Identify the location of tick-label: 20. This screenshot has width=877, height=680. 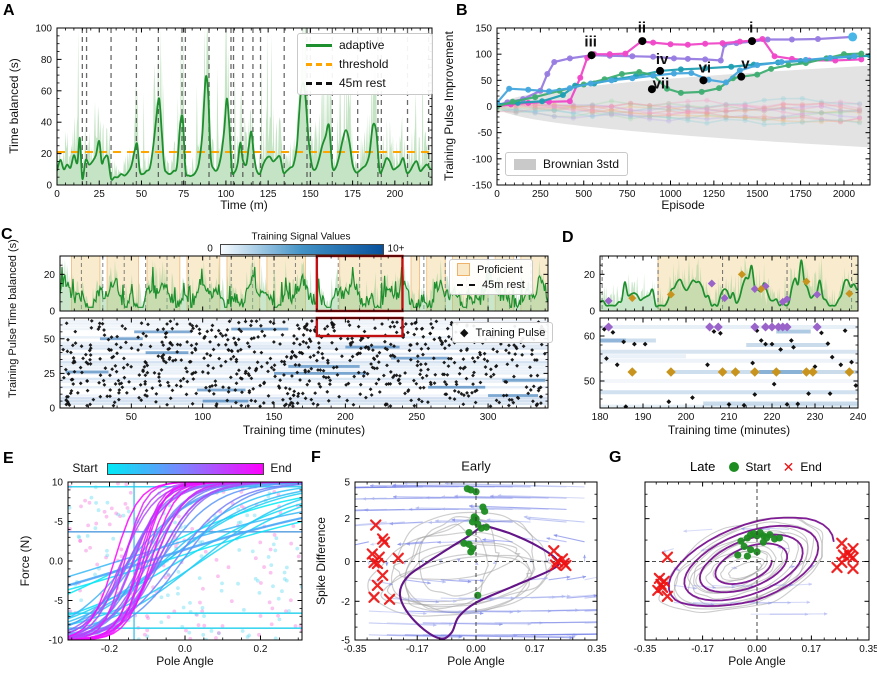
(50, 275).